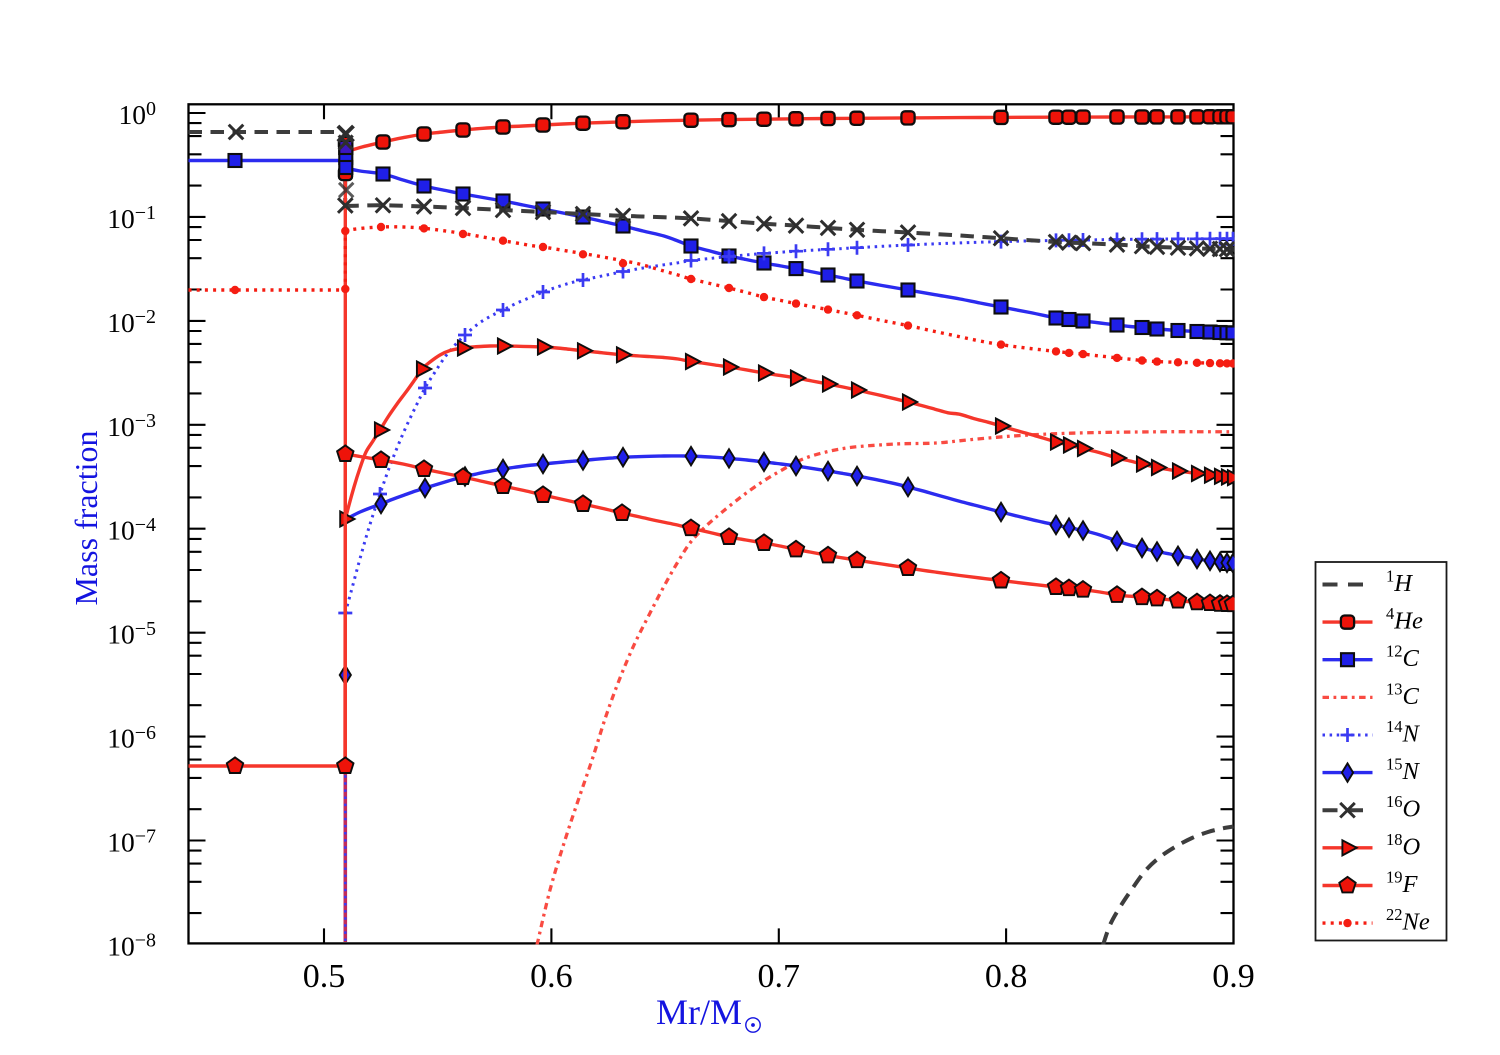 The image size is (1500, 1055). I want to click on svg-text: 10−7, so click(131, 842).